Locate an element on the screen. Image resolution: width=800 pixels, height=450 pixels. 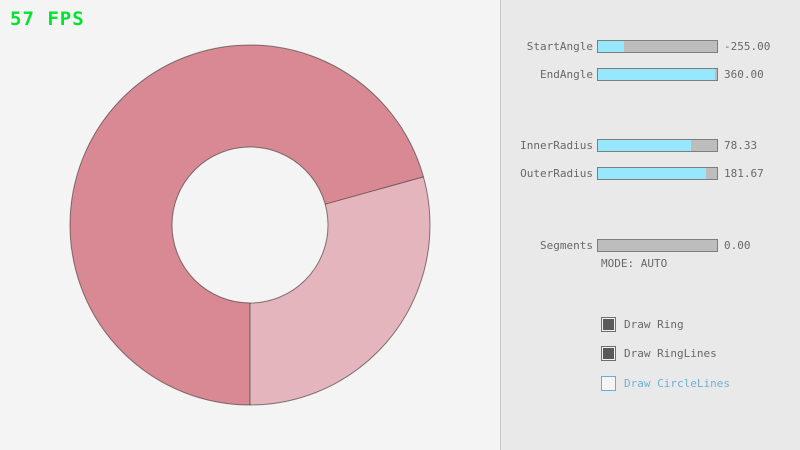
outerradius-slider is located at coordinates (657, 173).